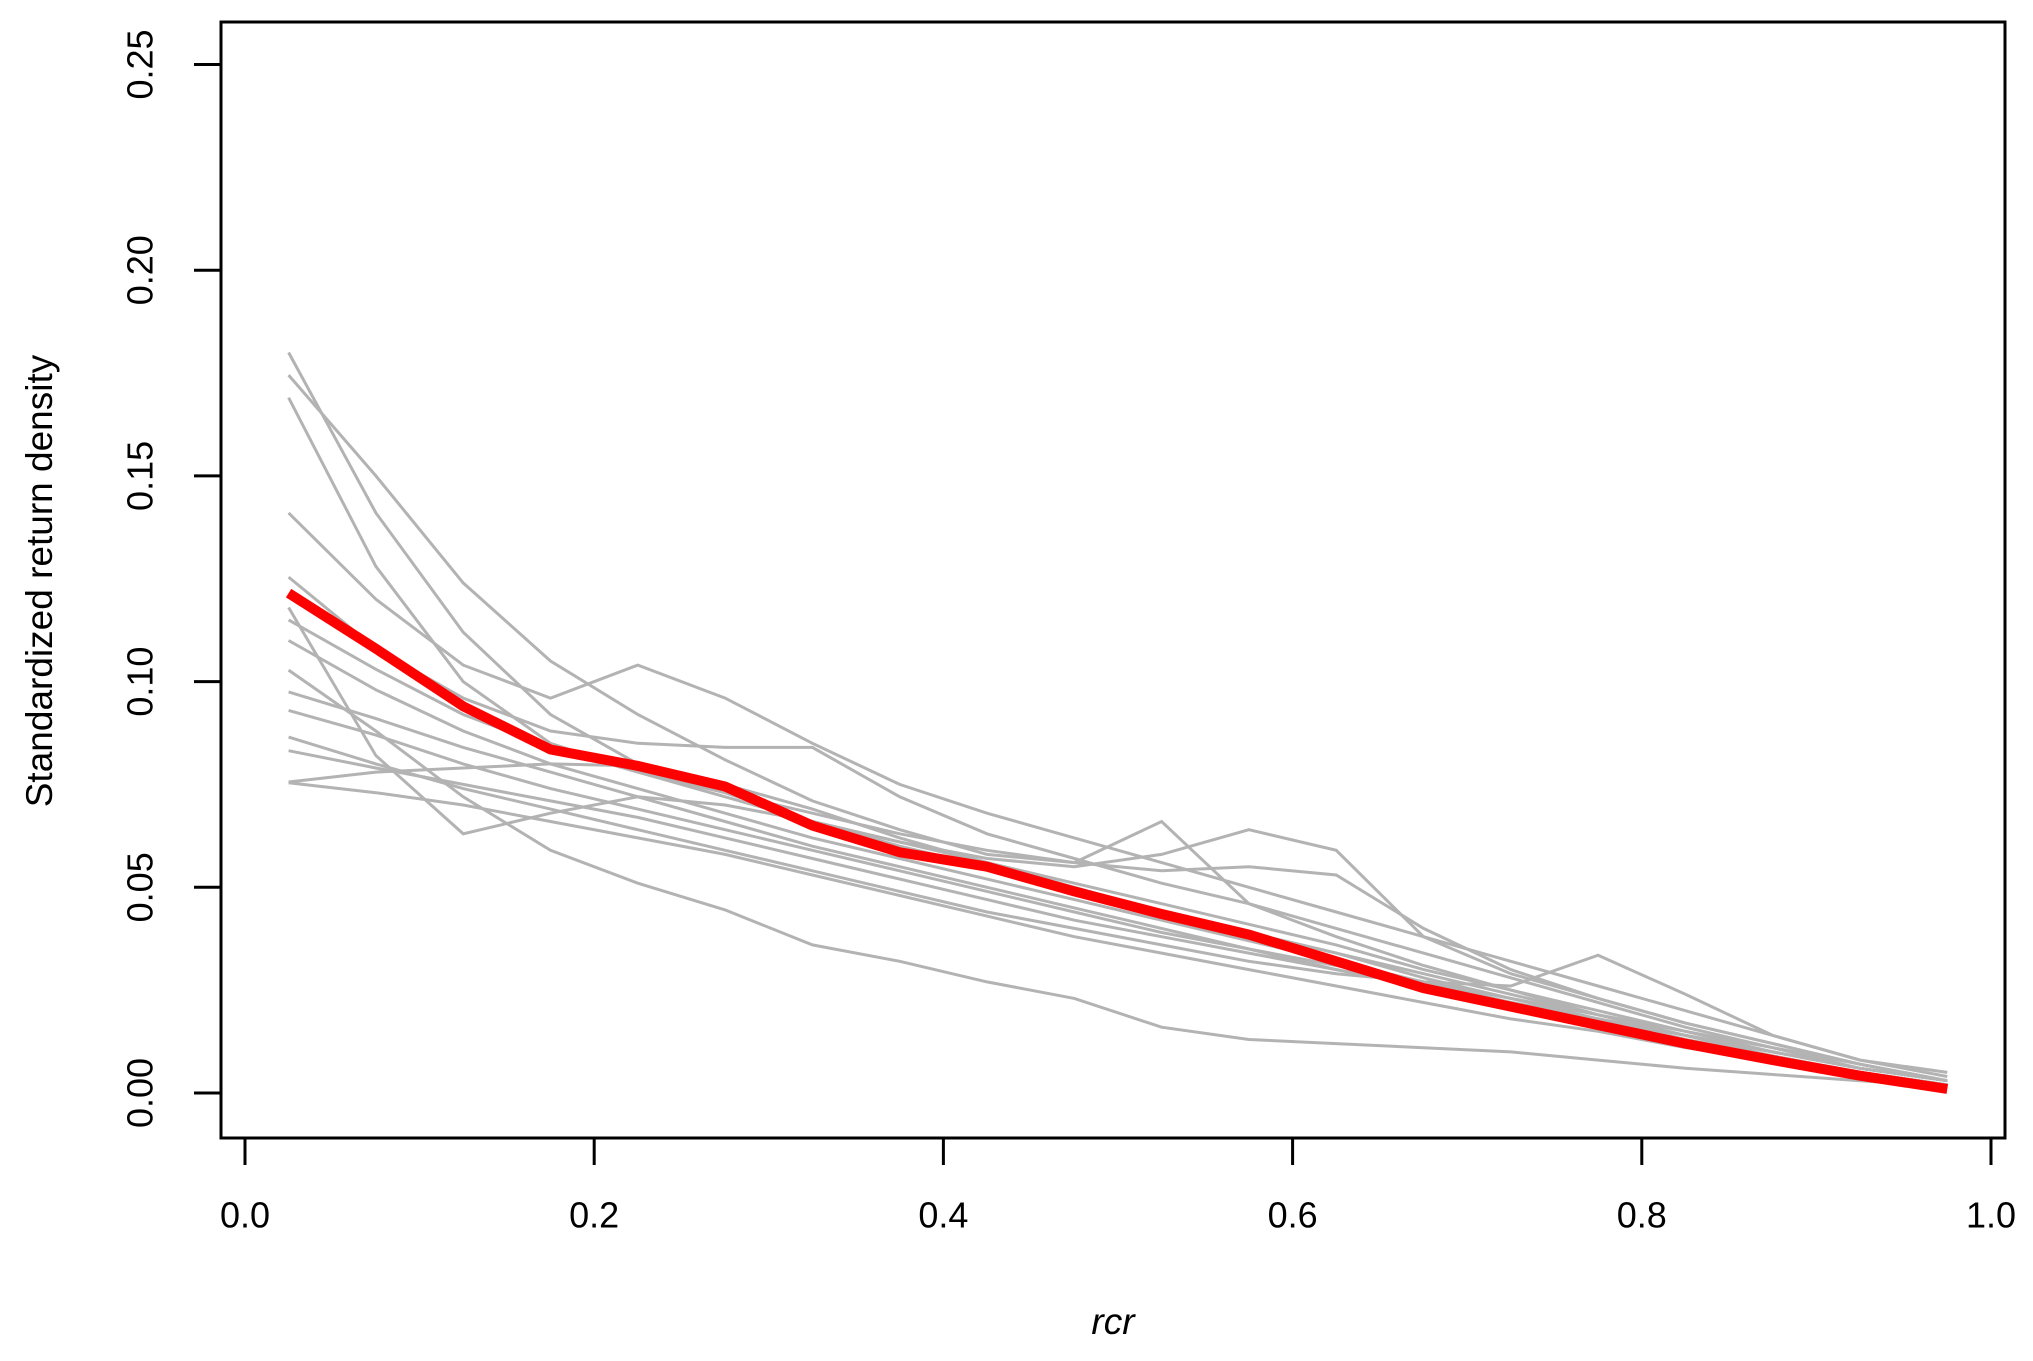 The height and width of the screenshot is (1361, 2033). Describe the element at coordinates (943, 1215) in the screenshot. I see `x-tick-label: 0.4` at that location.